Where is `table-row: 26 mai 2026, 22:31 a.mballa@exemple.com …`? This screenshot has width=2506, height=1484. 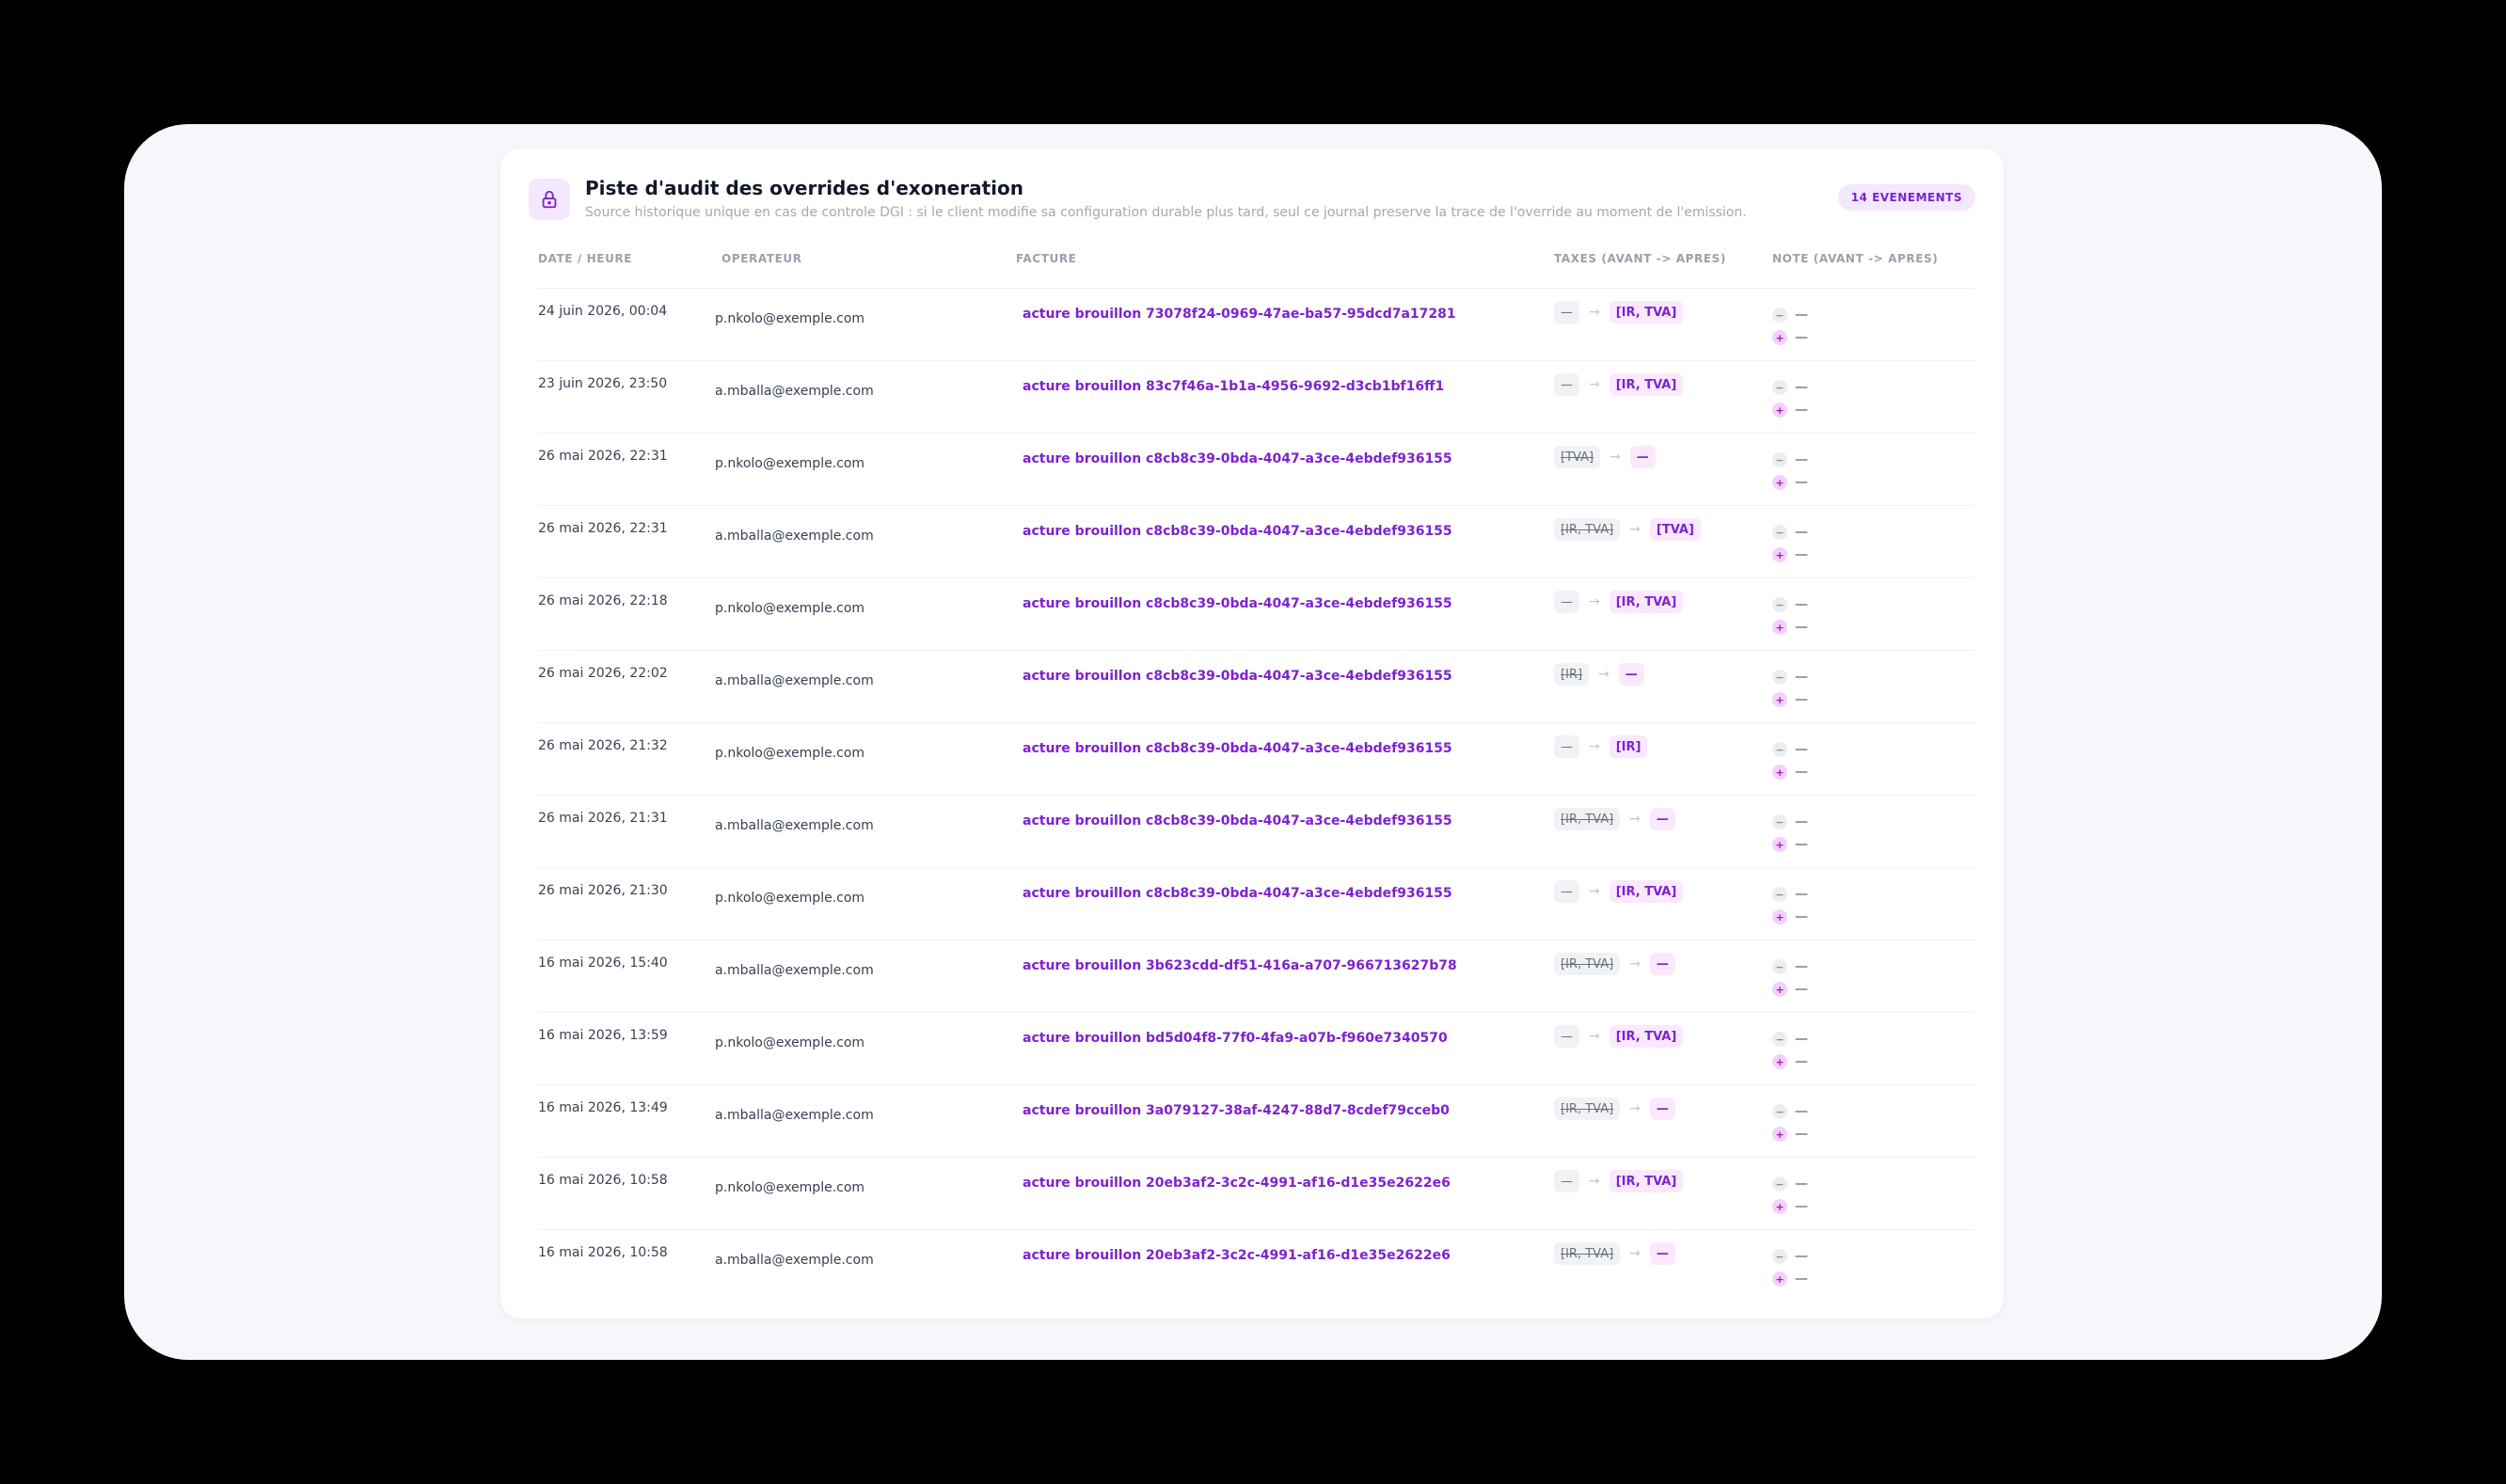
table-row: 26 mai 2026, 22:31 a.mballa@exemple.com … is located at coordinates (1256, 542).